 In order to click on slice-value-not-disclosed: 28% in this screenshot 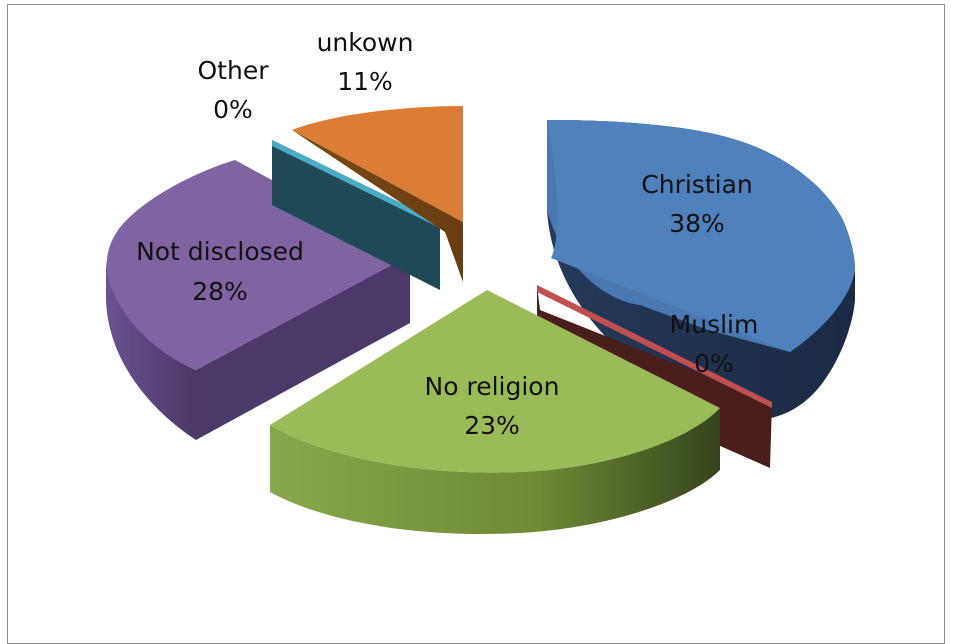, I will do `click(220, 291)`.